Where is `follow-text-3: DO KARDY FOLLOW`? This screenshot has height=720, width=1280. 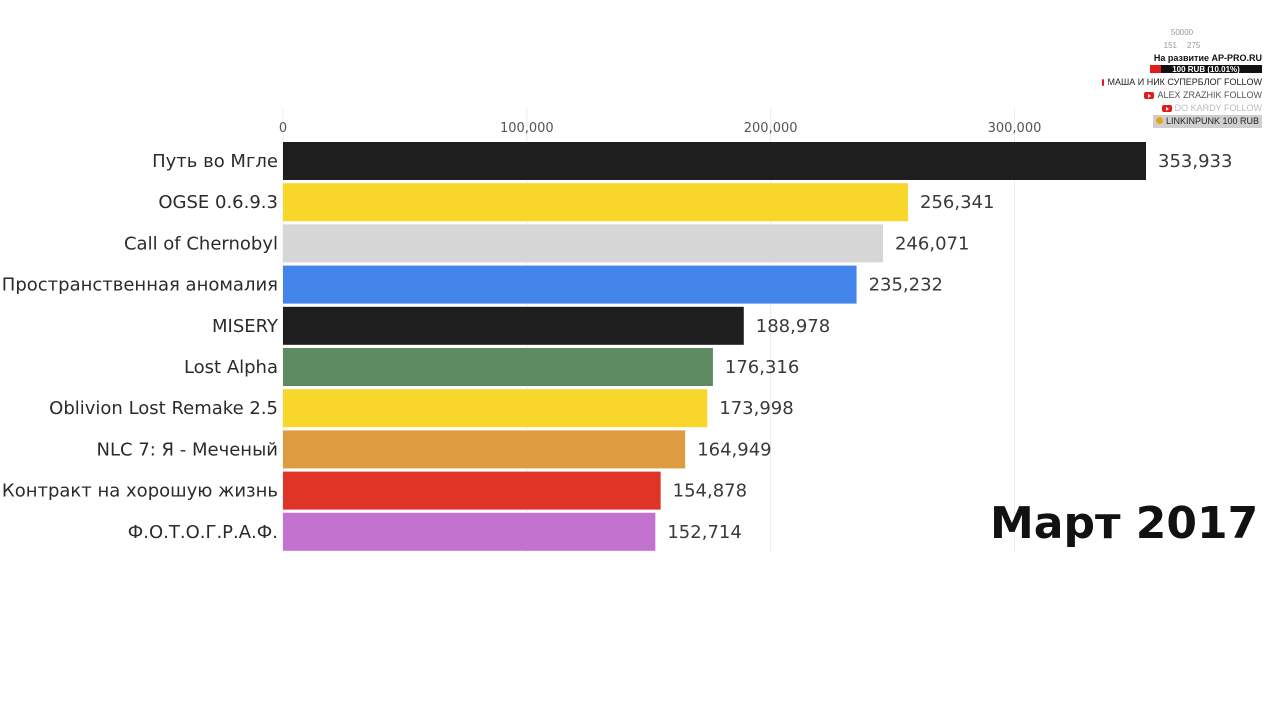
follow-text-3: DO KARDY FOLLOW is located at coordinates (1218, 108).